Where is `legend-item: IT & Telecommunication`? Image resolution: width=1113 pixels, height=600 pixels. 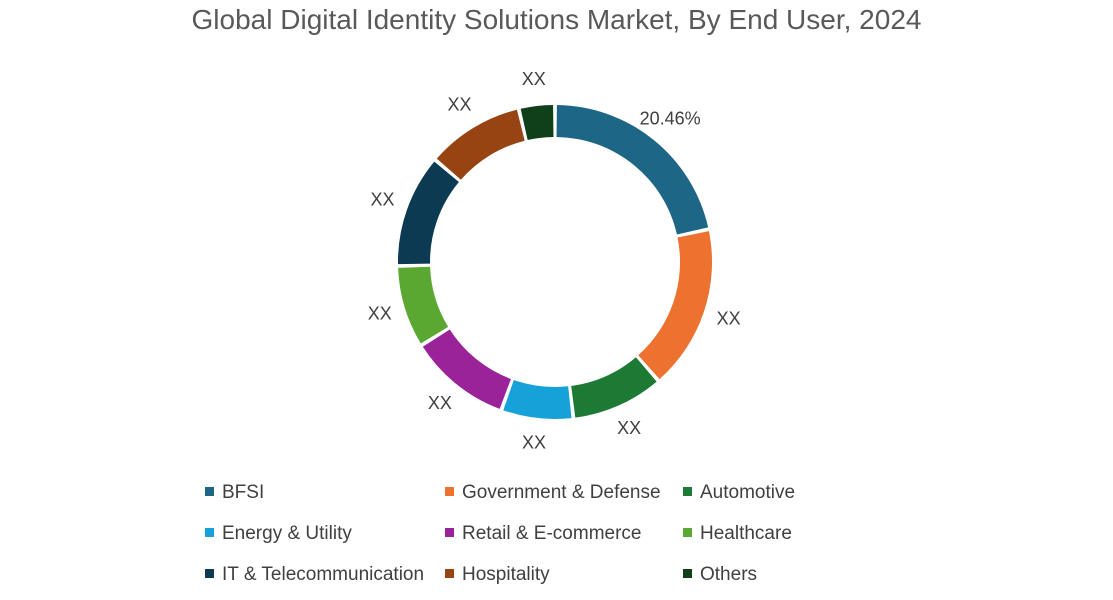
legend-item: IT & Telecommunication is located at coordinates (314, 575).